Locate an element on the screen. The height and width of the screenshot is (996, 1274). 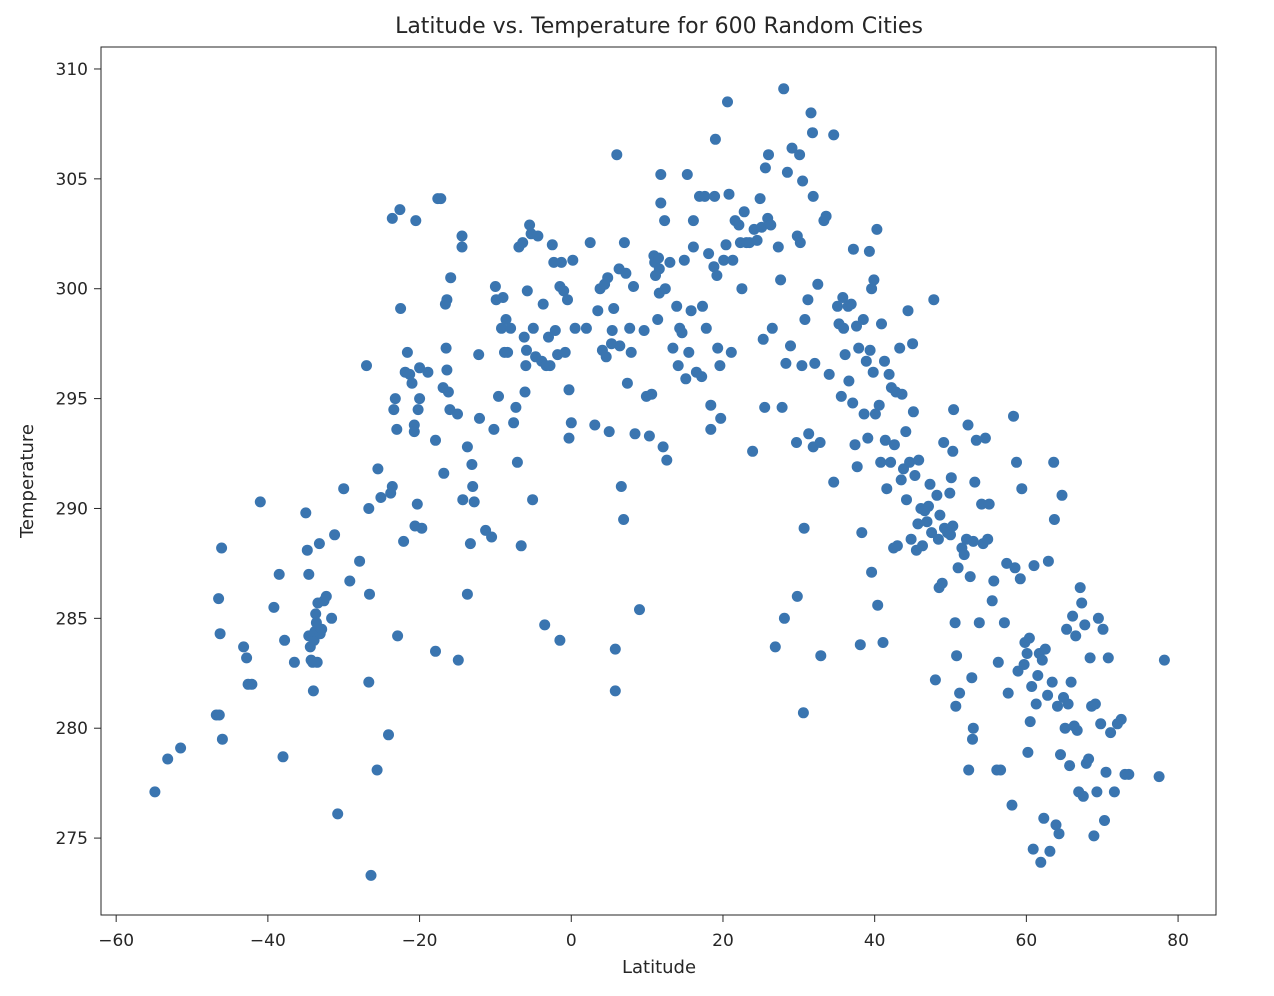
x-axis-ticks: −60 −40 −20 0 20 40 60 80 is located at coordinates (643, 933).